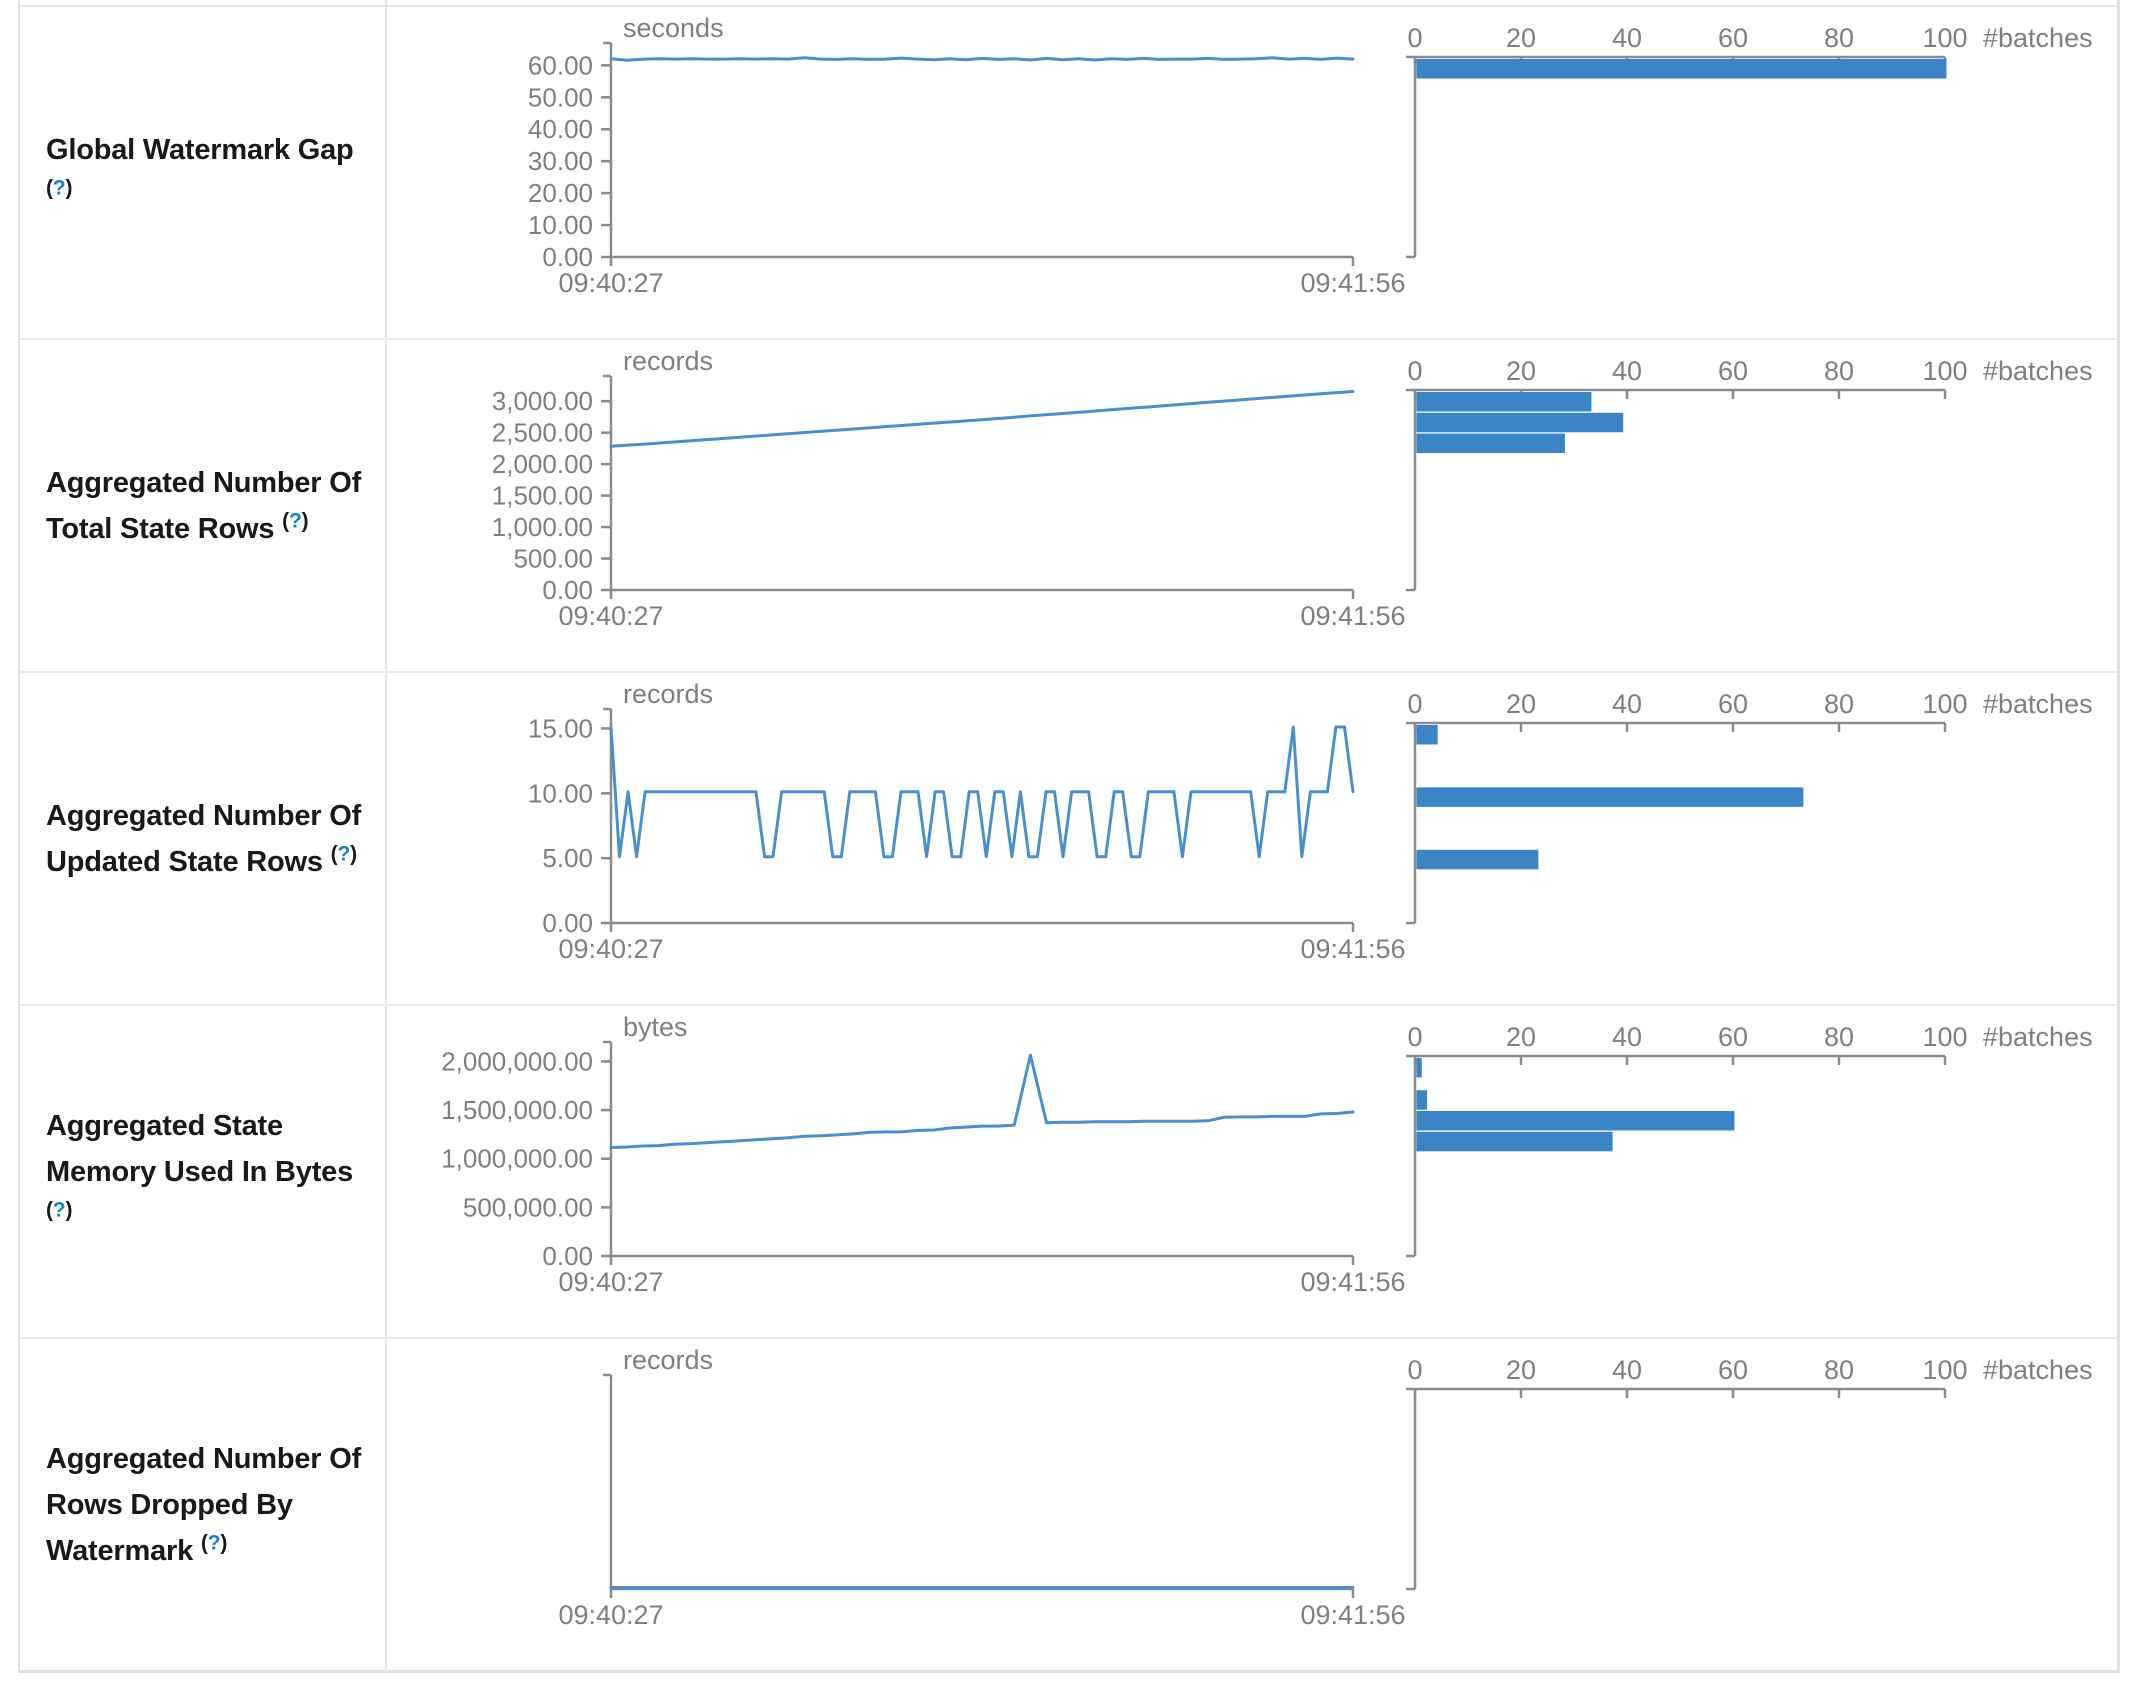 This screenshot has width=2132, height=1686. Describe the element at coordinates (200, 149) in the screenshot. I see `metric-title: Global Watermark Gap` at that location.